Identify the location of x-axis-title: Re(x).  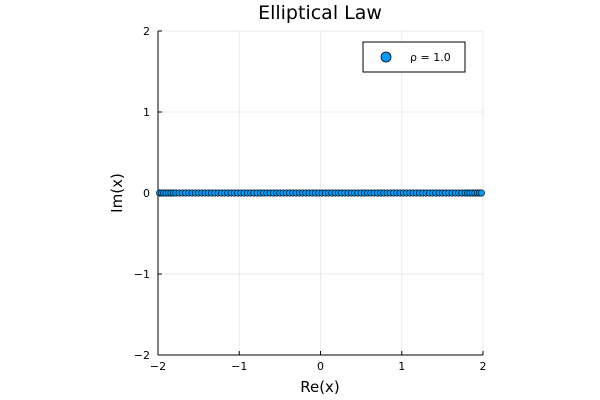
(320, 387).